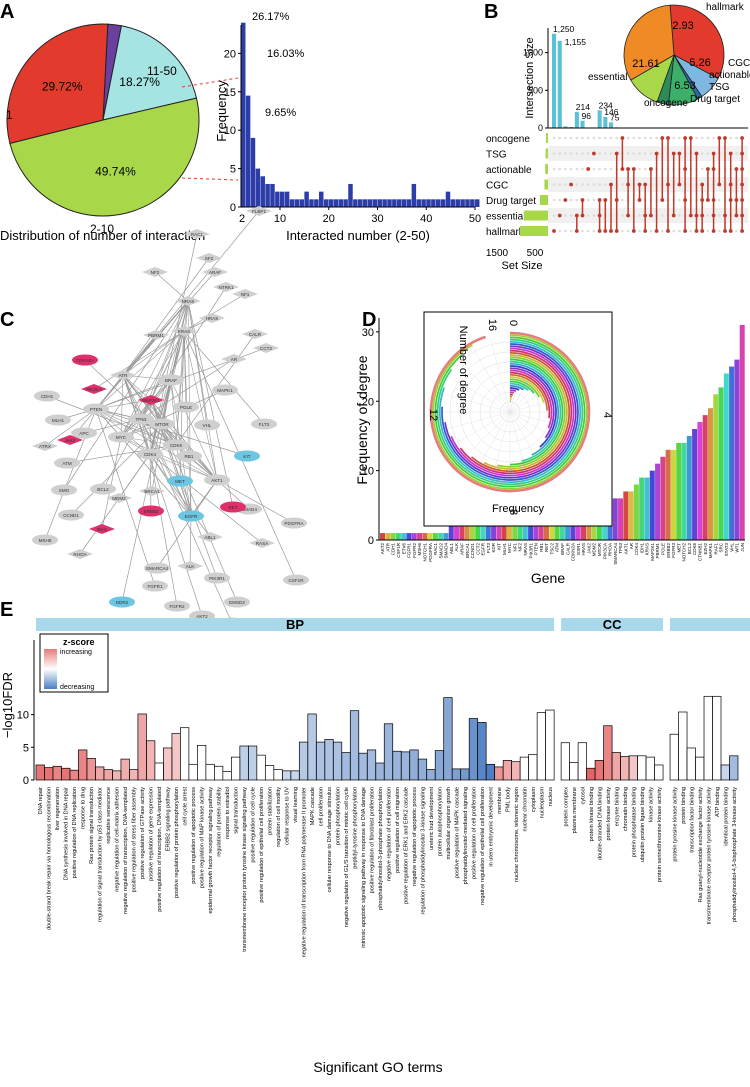  I want to click on network-edges, so click(170, 417).